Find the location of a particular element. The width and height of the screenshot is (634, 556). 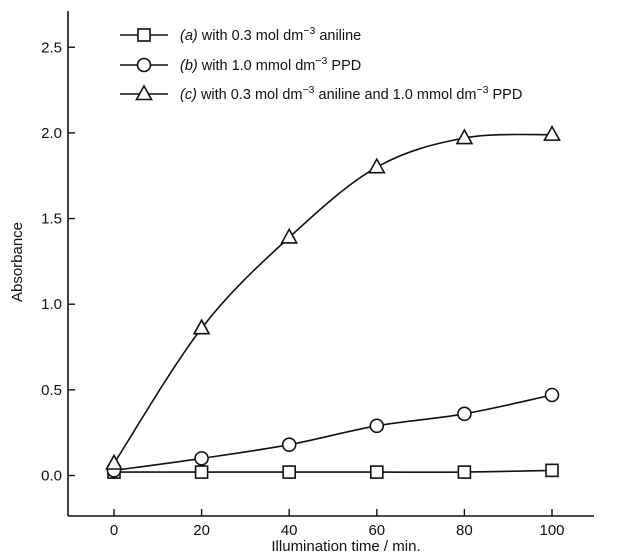

x-tick-label: 80 is located at coordinates (464, 530).